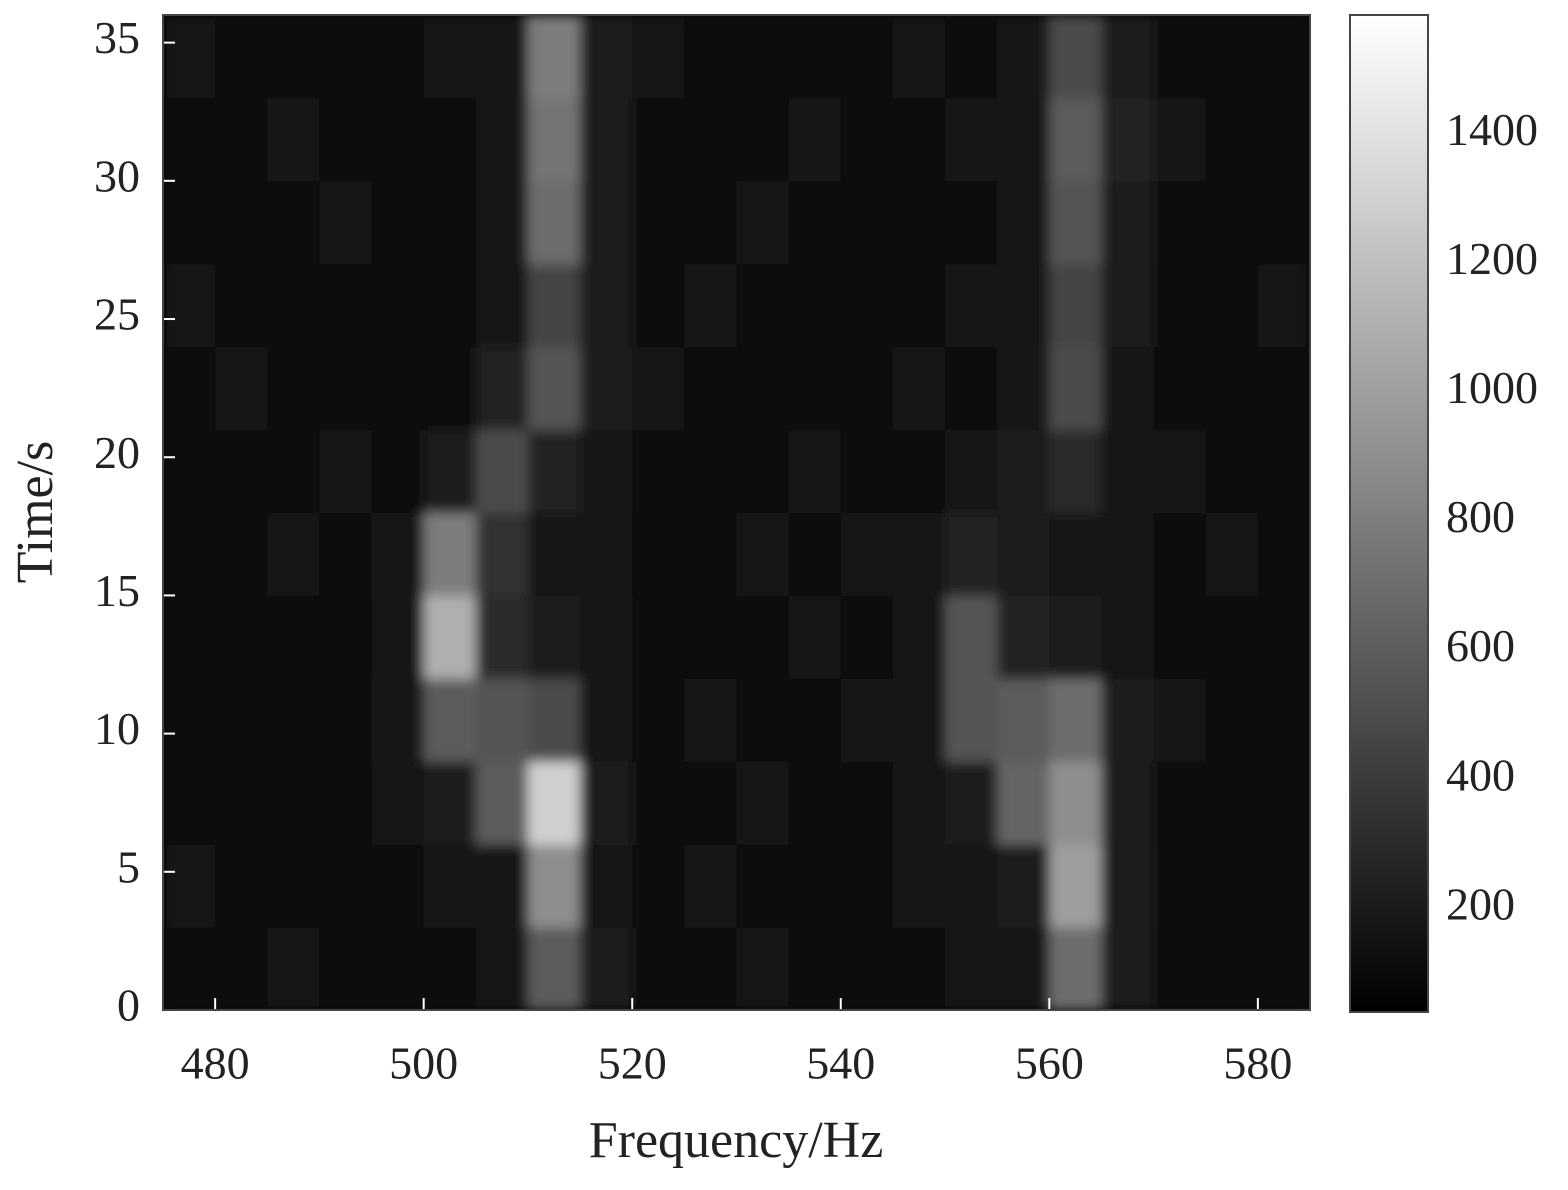 The height and width of the screenshot is (1190, 1568). What do you see at coordinates (1389, 513) in the screenshot?
I see `colorbar` at bounding box center [1389, 513].